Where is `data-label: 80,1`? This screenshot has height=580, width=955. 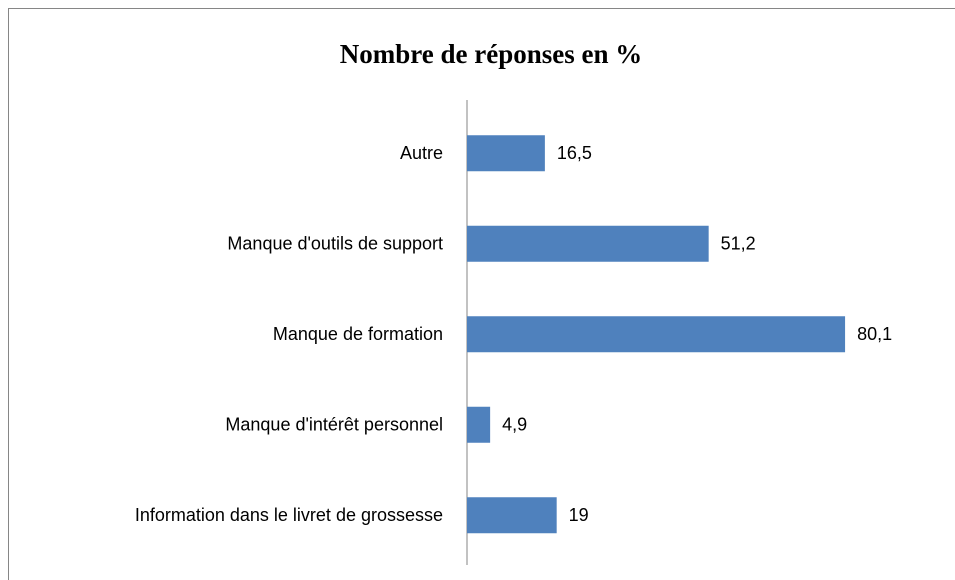
data-label: 80,1 is located at coordinates (874, 334).